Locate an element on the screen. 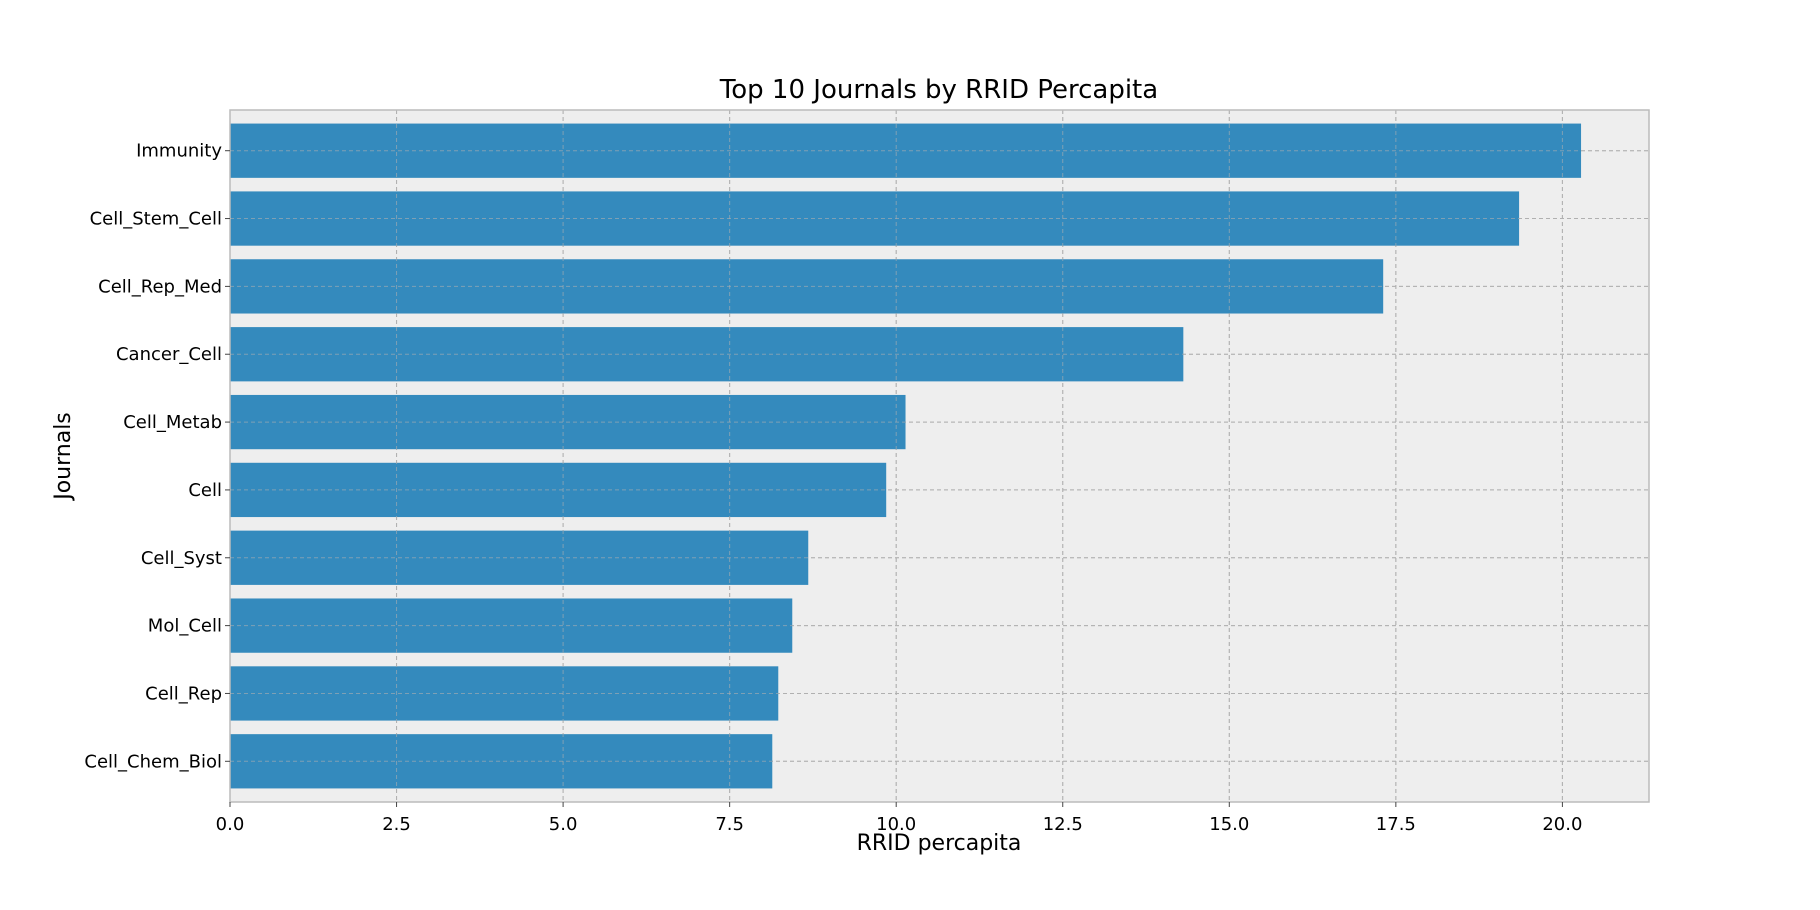  y-tick-label: Cell is located at coordinates (205, 490).